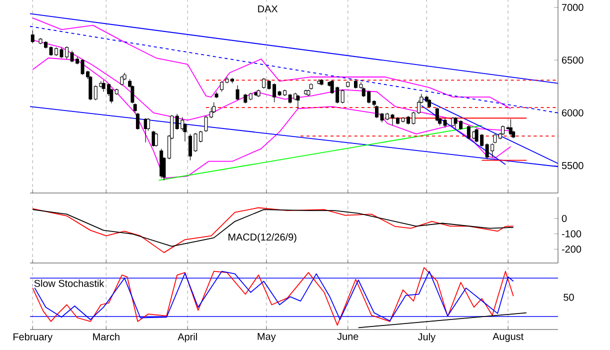 This screenshot has height=350, width=610. What do you see at coordinates (569, 297) in the screenshot?
I see `text: 50` at bounding box center [569, 297].